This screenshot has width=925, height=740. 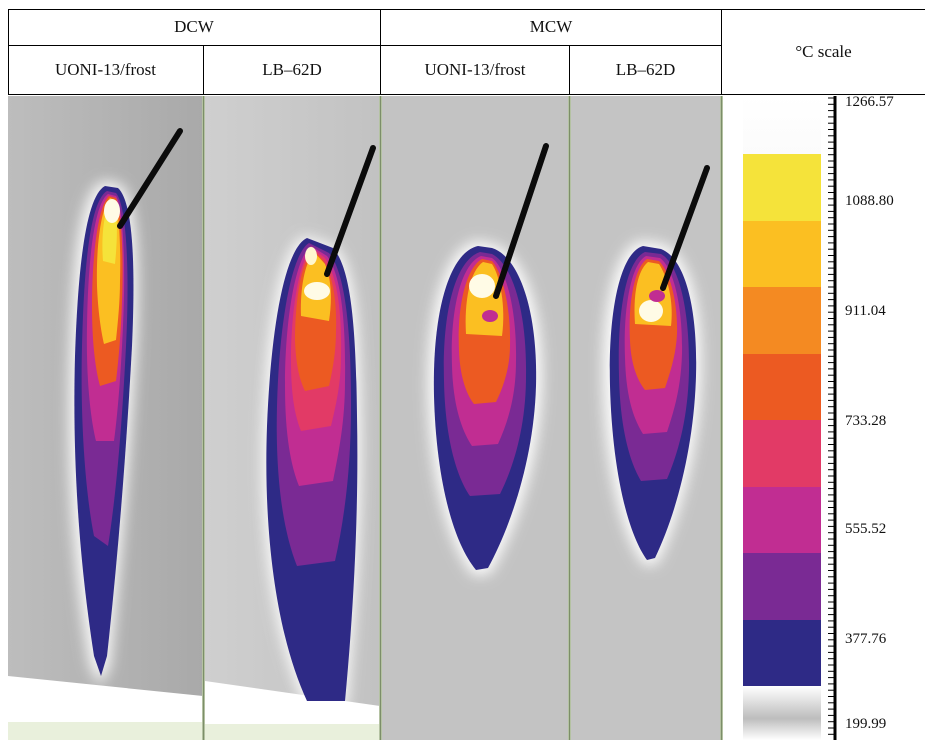 I want to click on group-header-dcw: DCW, so click(x=194, y=27).